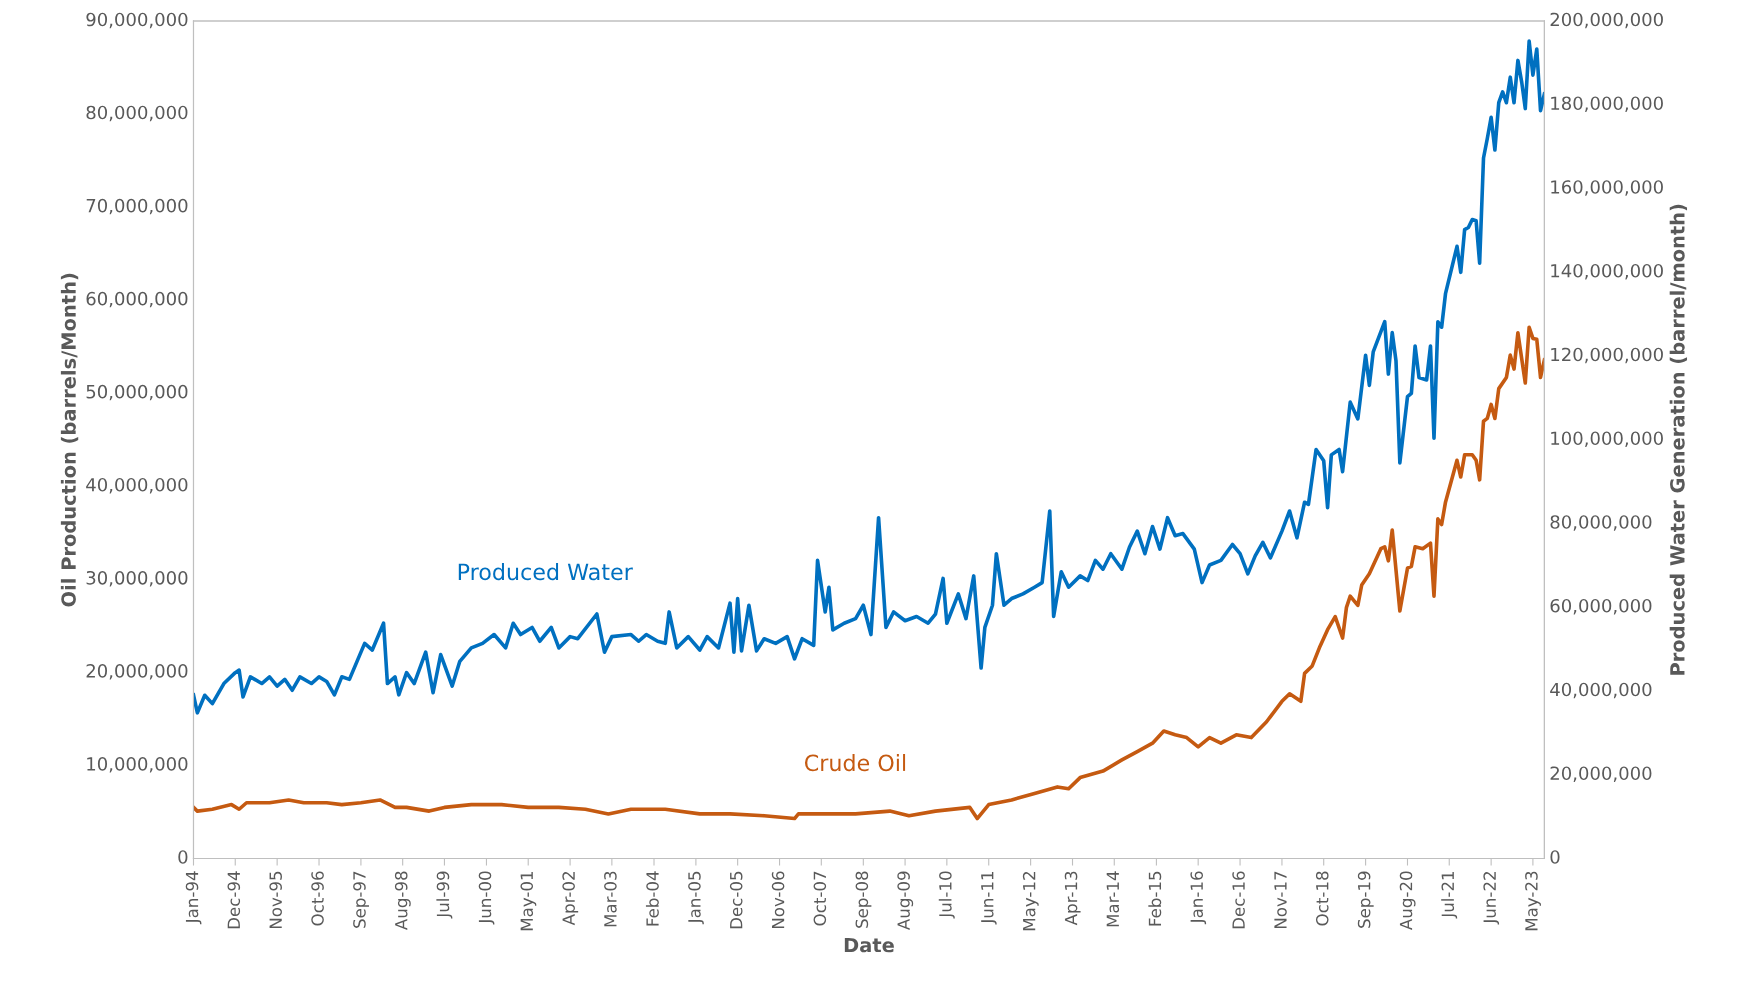 The width and height of the screenshot is (1759, 1003). What do you see at coordinates (137, 299) in the screenshot?
I see `y-tick-label: 60,000,000` at bounding box center [137, 299].